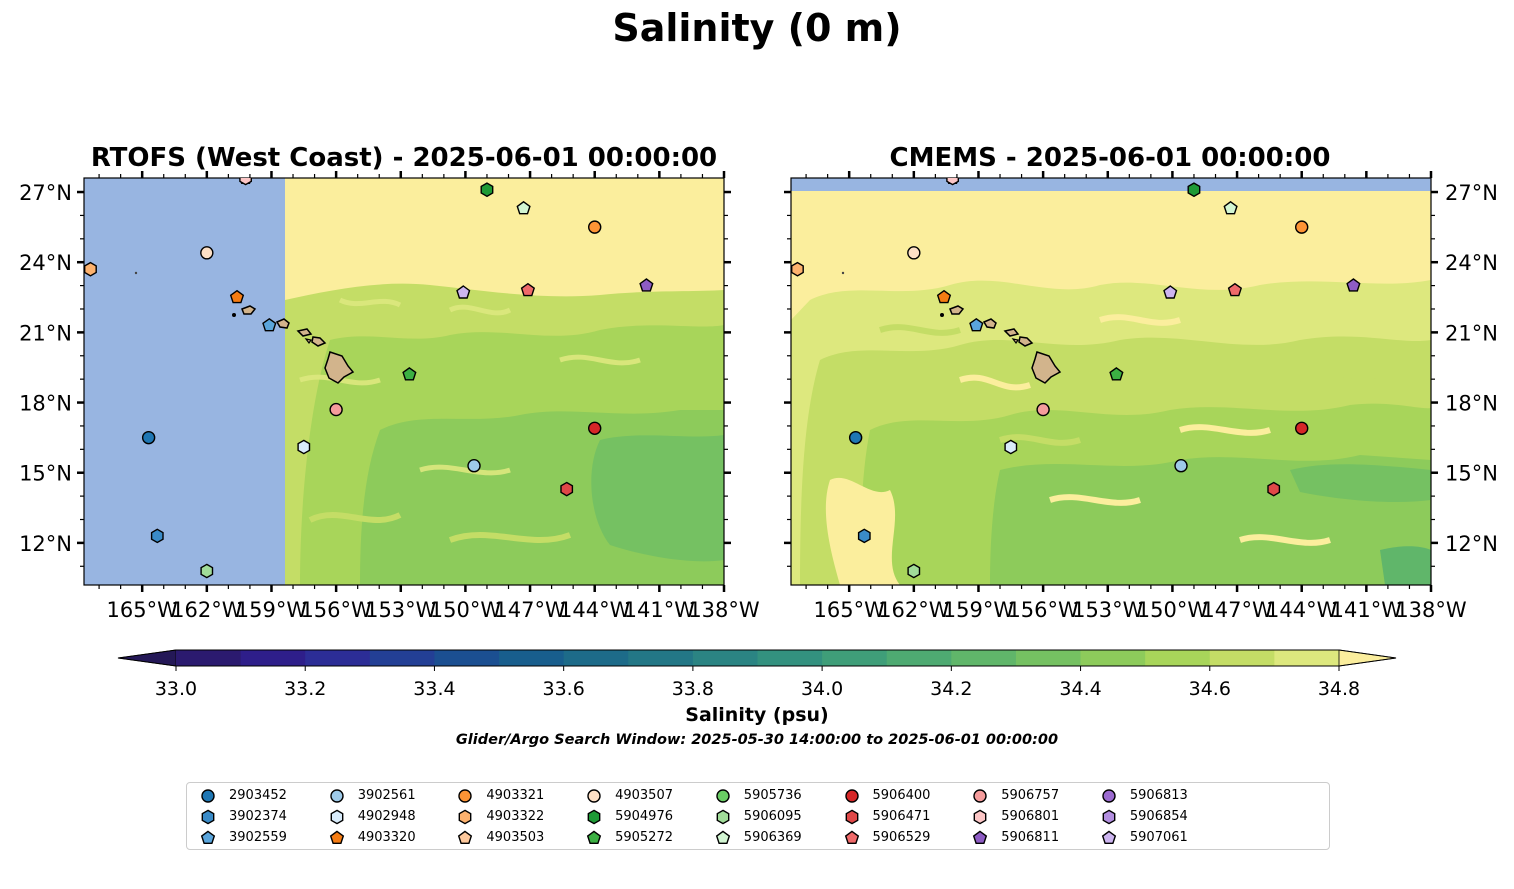  I want to click on legend-label: 4903503, so click(515, 837).